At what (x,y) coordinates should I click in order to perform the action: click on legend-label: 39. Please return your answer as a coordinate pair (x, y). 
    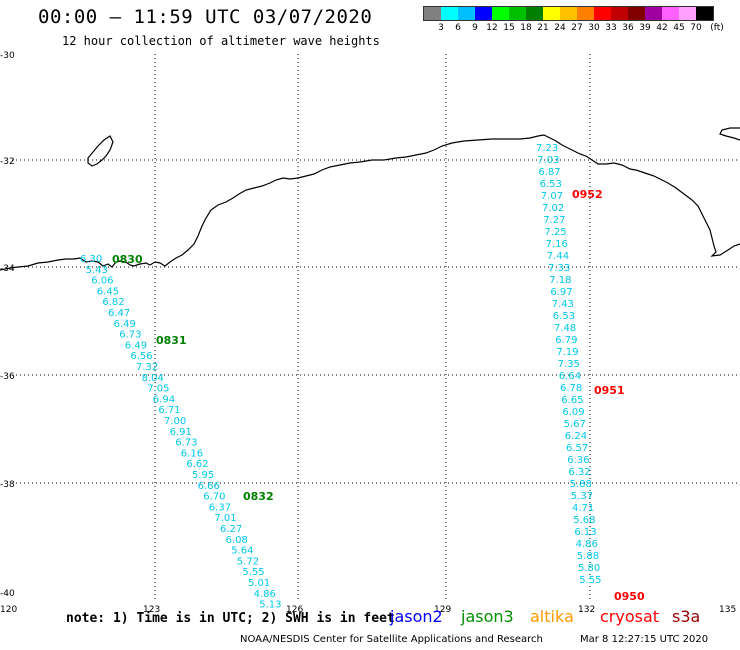
    Looking at the image, I should click on (645, 28).